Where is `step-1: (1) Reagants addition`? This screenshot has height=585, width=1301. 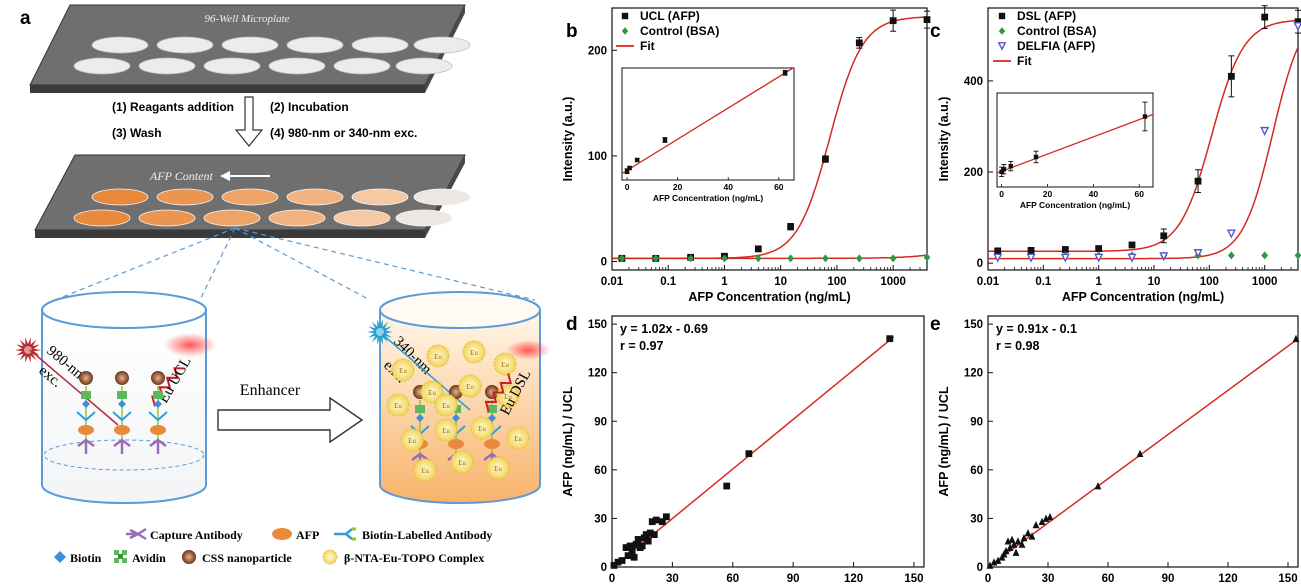
step-1: (1) Reagants addition is located at coordinates (173, 107).